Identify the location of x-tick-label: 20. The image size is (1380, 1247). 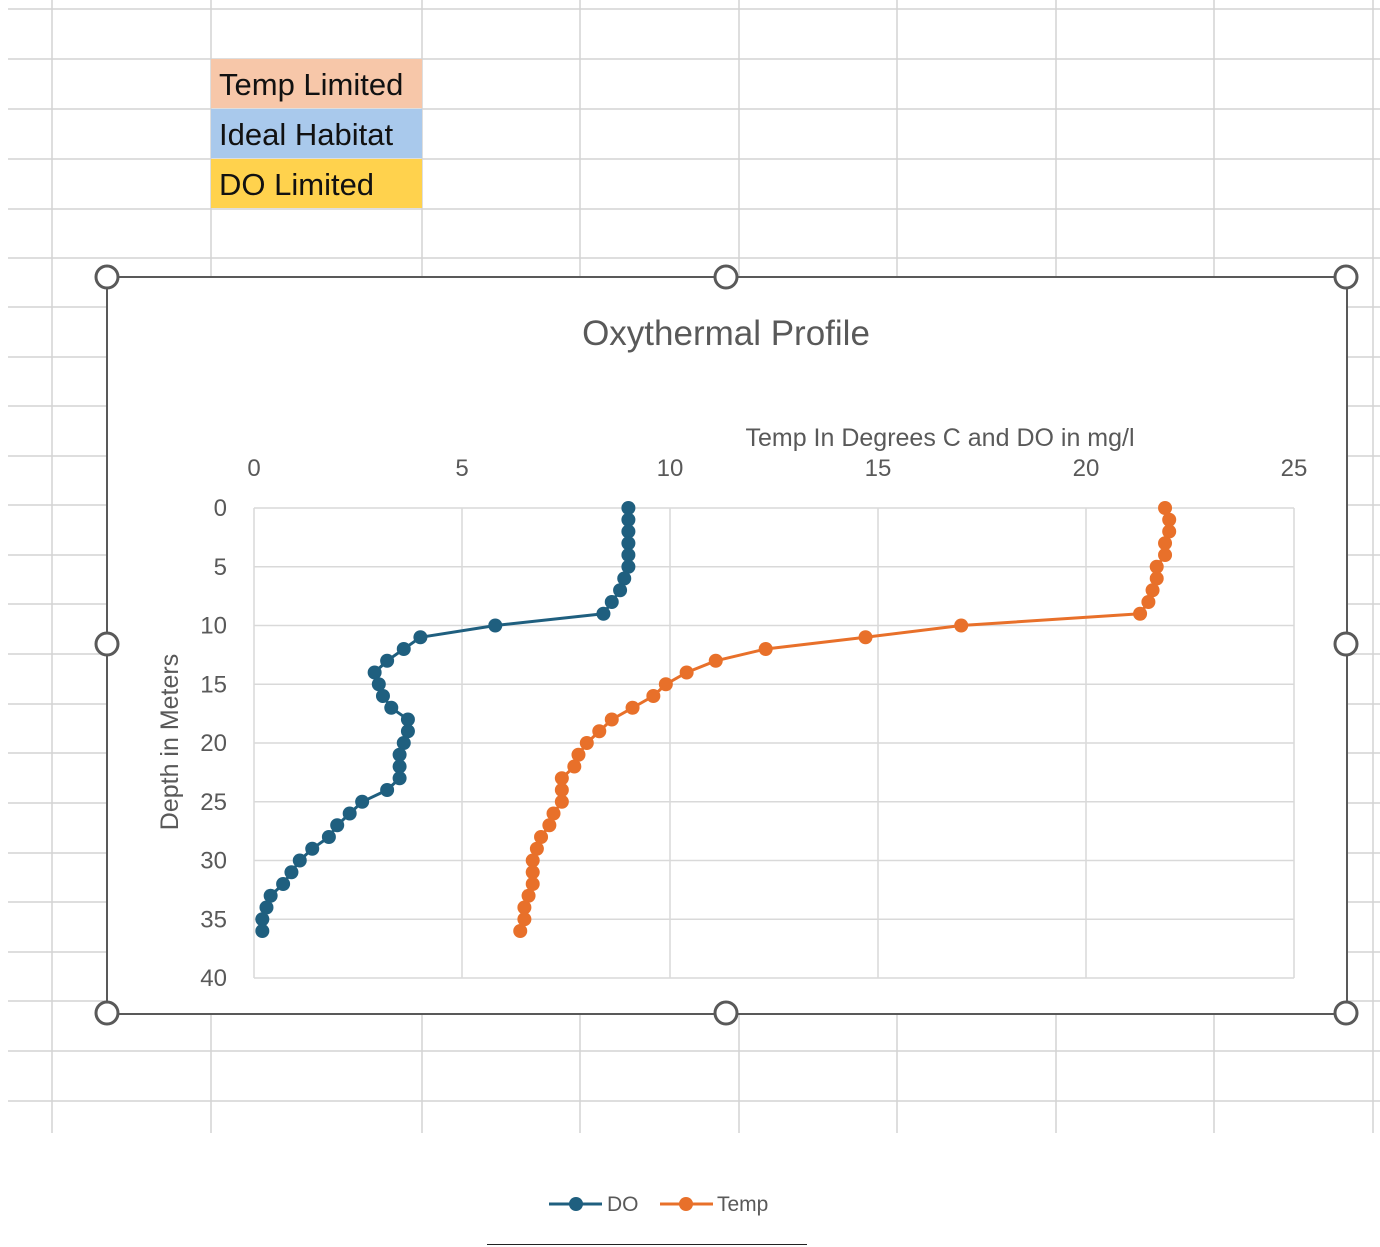
(1086, 468).